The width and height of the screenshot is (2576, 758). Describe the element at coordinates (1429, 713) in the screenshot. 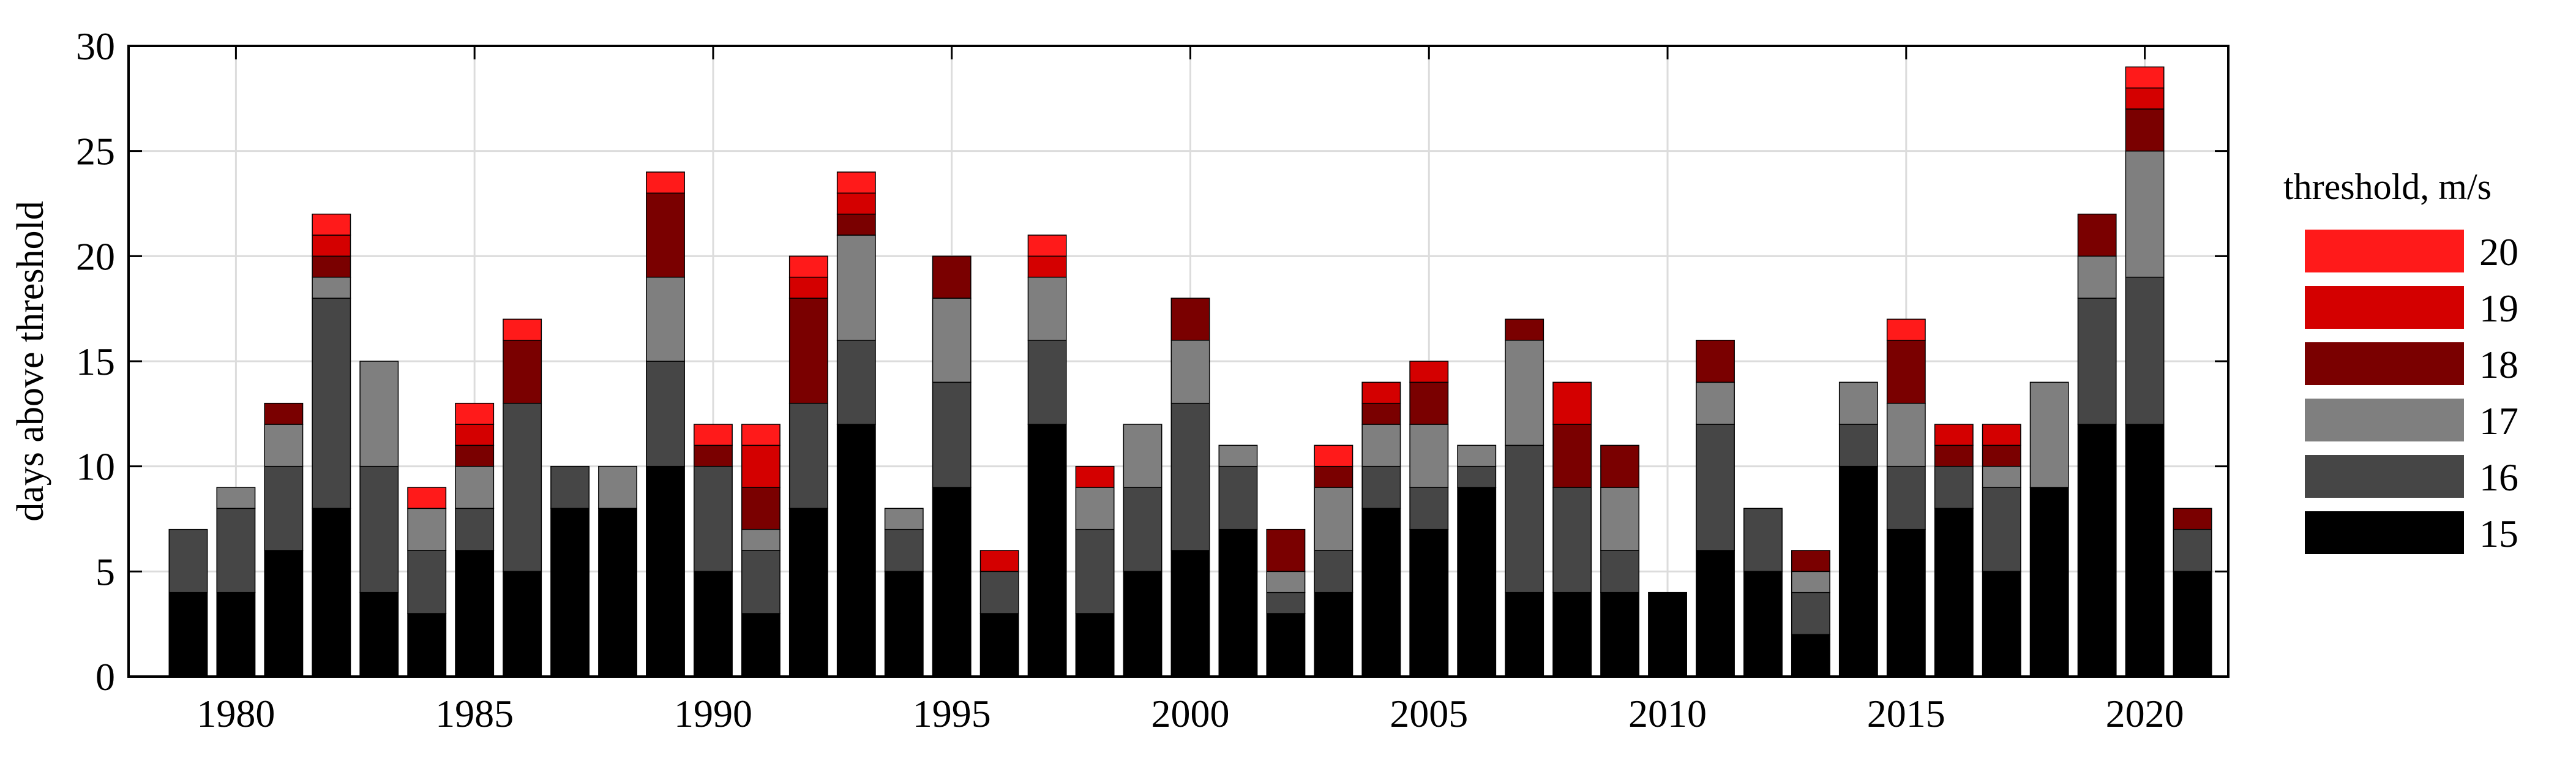

I see `x-tick-label: 2005` at that location.